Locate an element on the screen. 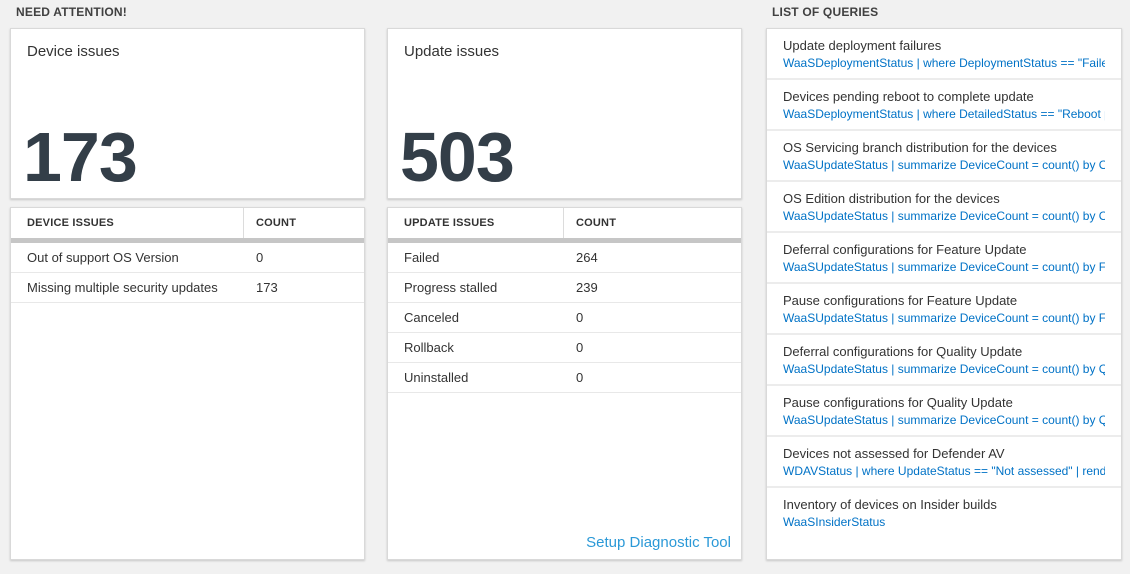 This screenshot has height=574, width=1130. table-row: Progress stalled 239 is located at coordinates (564, 288).